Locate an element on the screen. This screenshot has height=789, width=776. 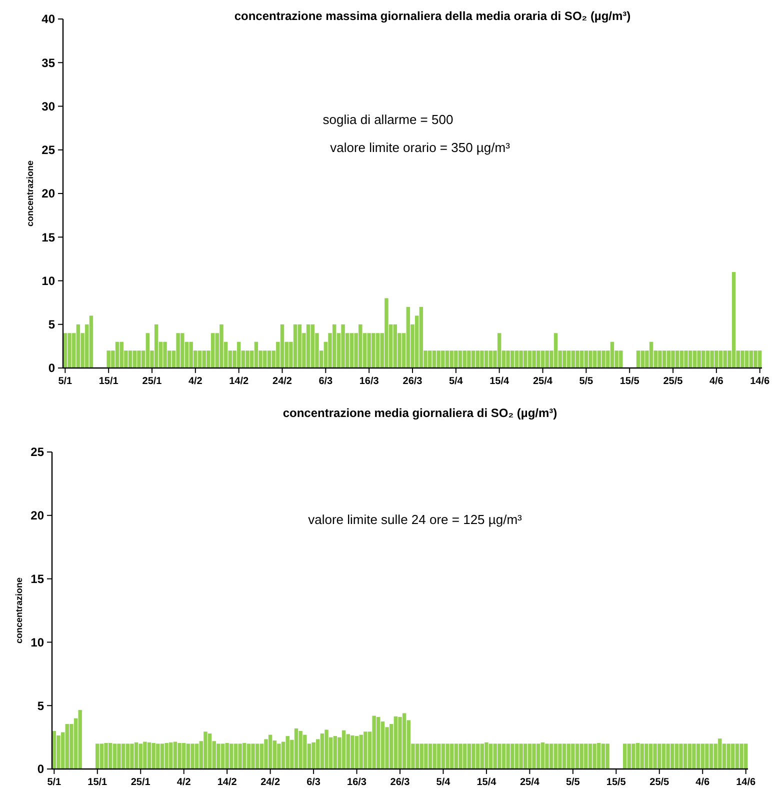
x-tick-label: 16/3 is located at coordinates (357, 782).